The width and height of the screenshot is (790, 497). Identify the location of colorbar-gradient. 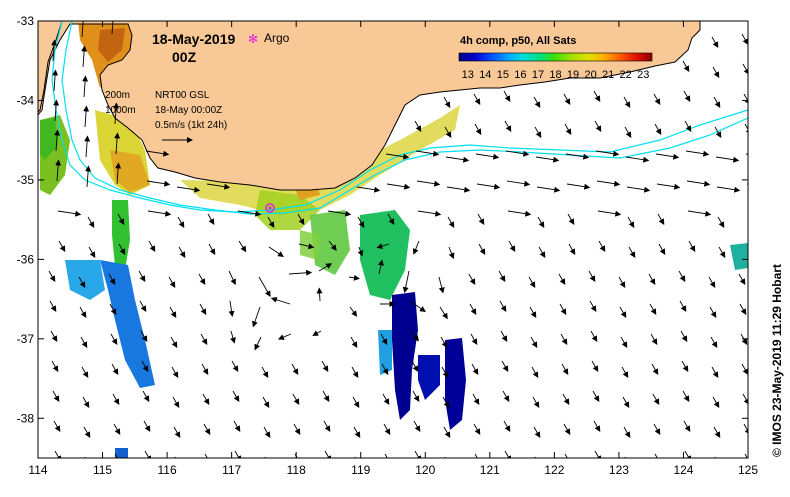
(555, 57).